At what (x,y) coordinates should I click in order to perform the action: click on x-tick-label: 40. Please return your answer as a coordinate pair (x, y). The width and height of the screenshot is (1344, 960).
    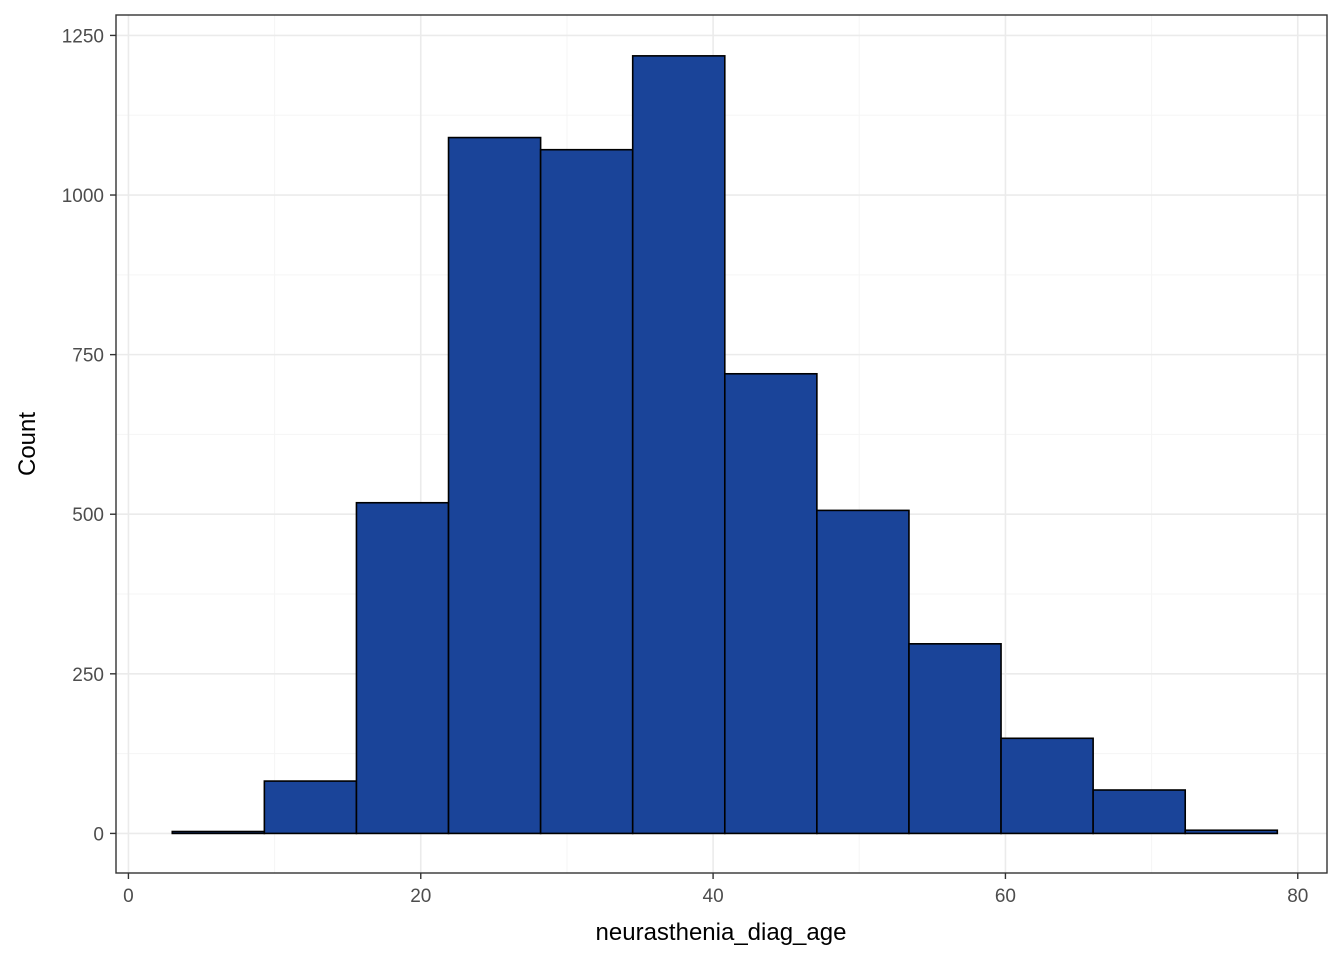
    Looking at the image, I should click on (713, 896).